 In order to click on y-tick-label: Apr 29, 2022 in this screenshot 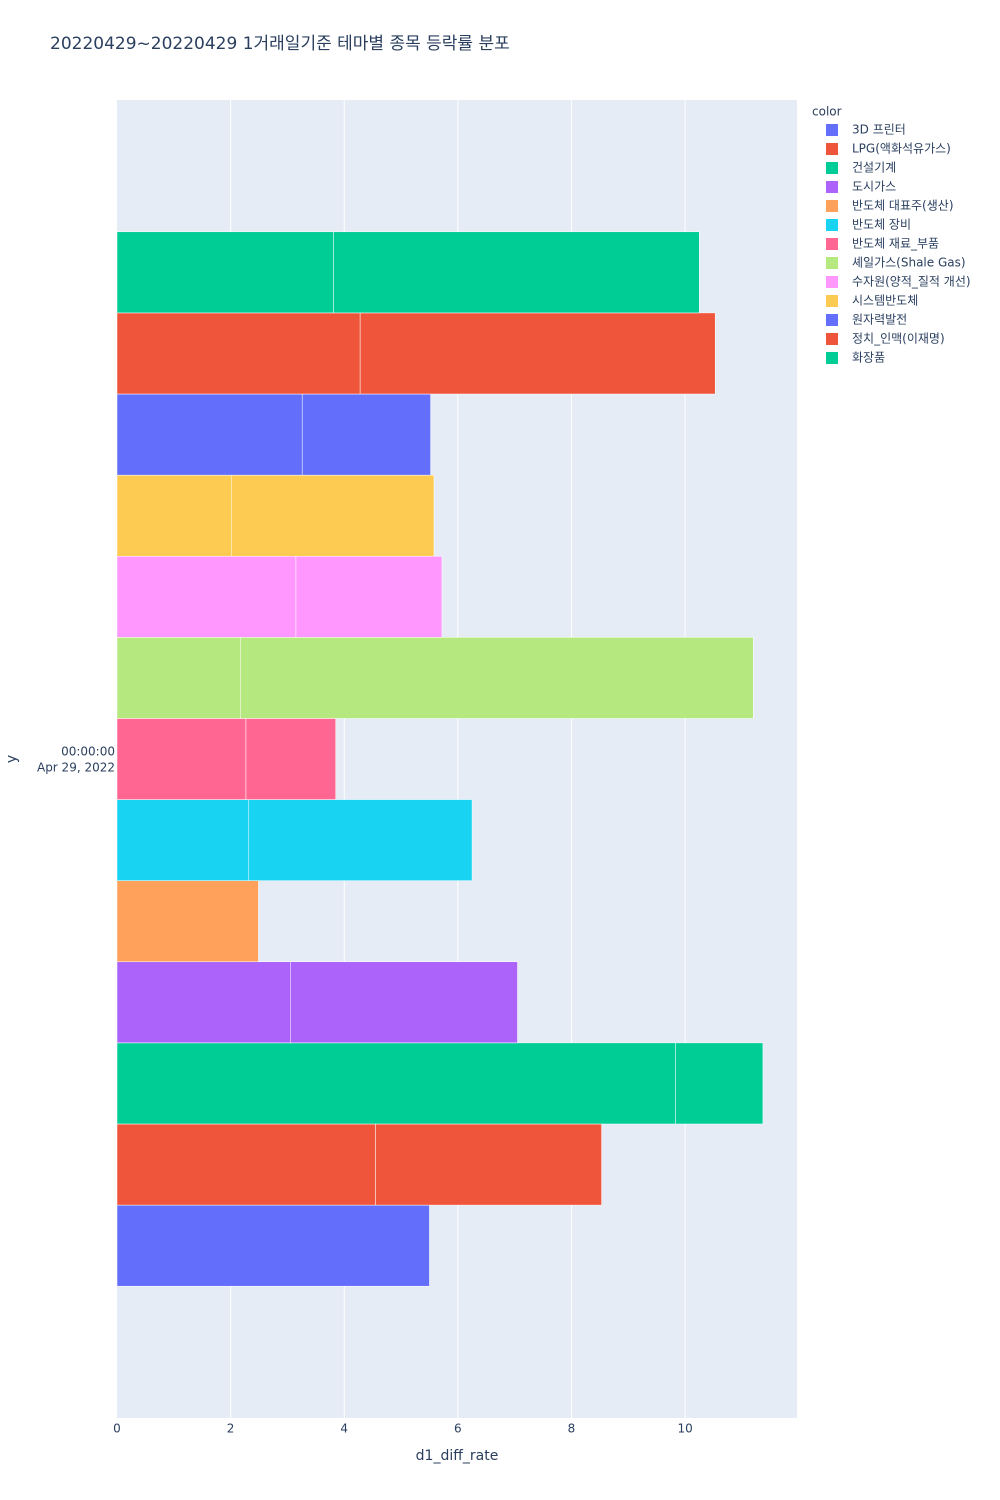, I will do `click(76, 768)`.